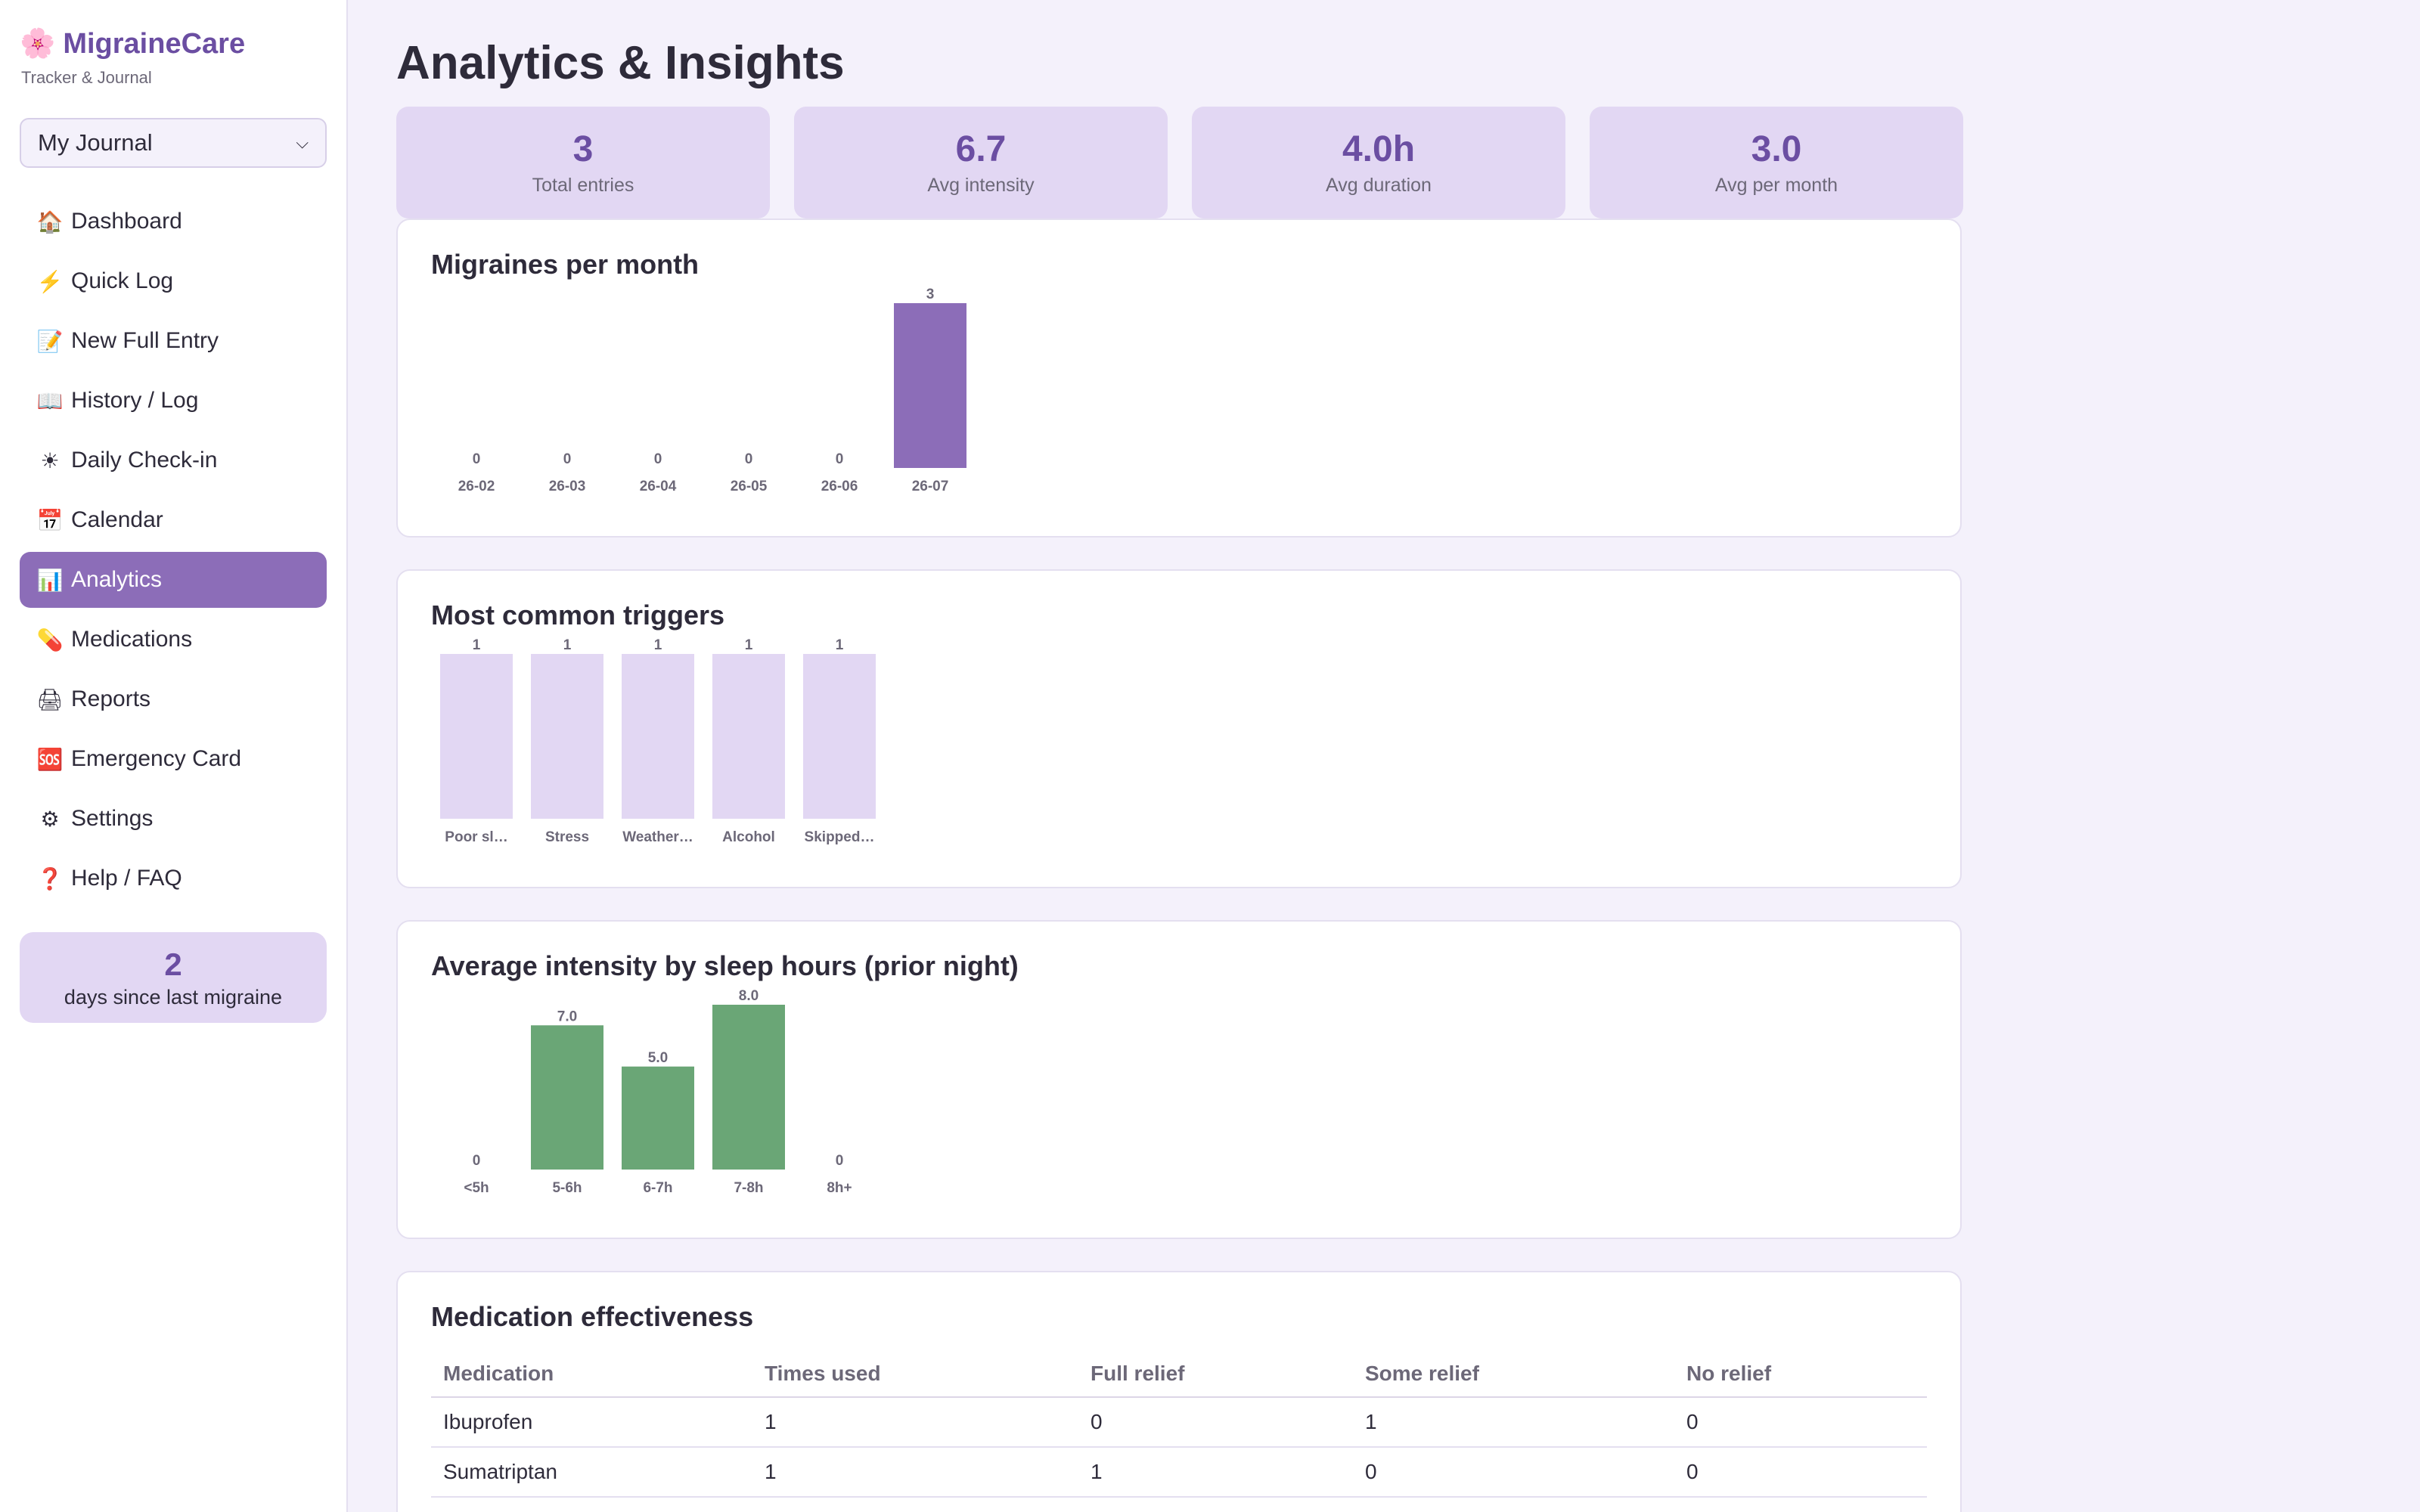  I want to click on sidebar-item-reports: 🖨 Reports, so click(173, 699).